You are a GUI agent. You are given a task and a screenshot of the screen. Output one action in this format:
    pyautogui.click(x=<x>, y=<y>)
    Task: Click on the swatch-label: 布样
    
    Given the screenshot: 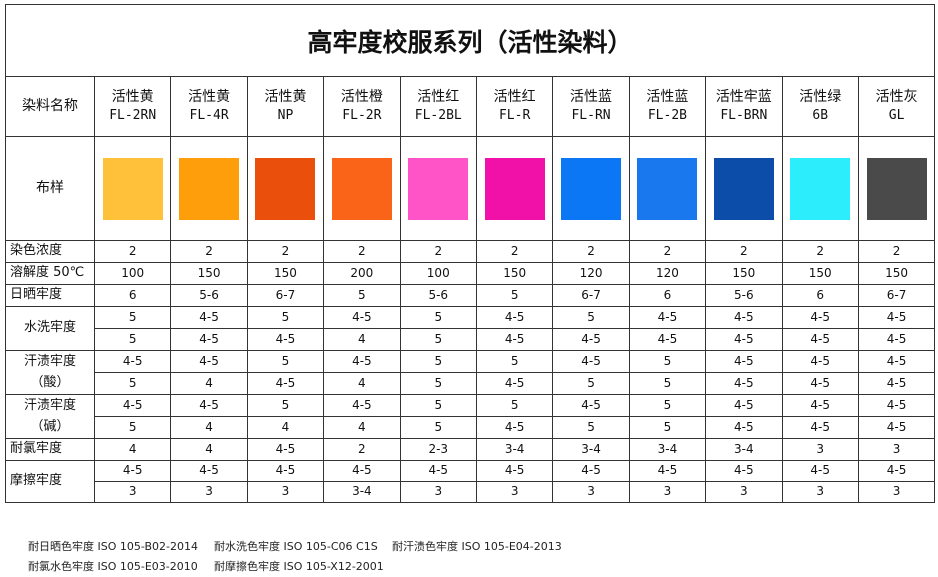 What is the action you would take?
    pyautogui.click(x=50, y=188)
    